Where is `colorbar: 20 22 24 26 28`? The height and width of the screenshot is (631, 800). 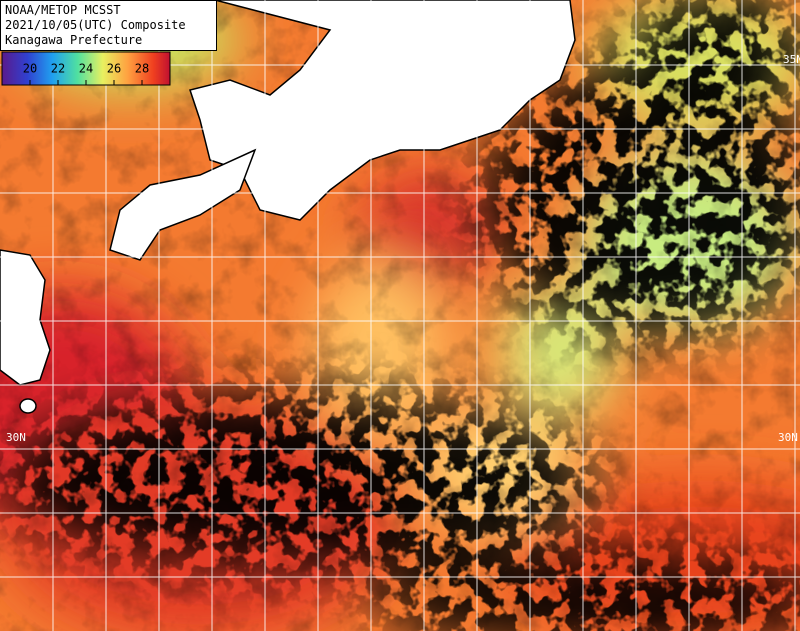 colorbar: 20 22 24 26 28 is located at coordinates (86, 68).